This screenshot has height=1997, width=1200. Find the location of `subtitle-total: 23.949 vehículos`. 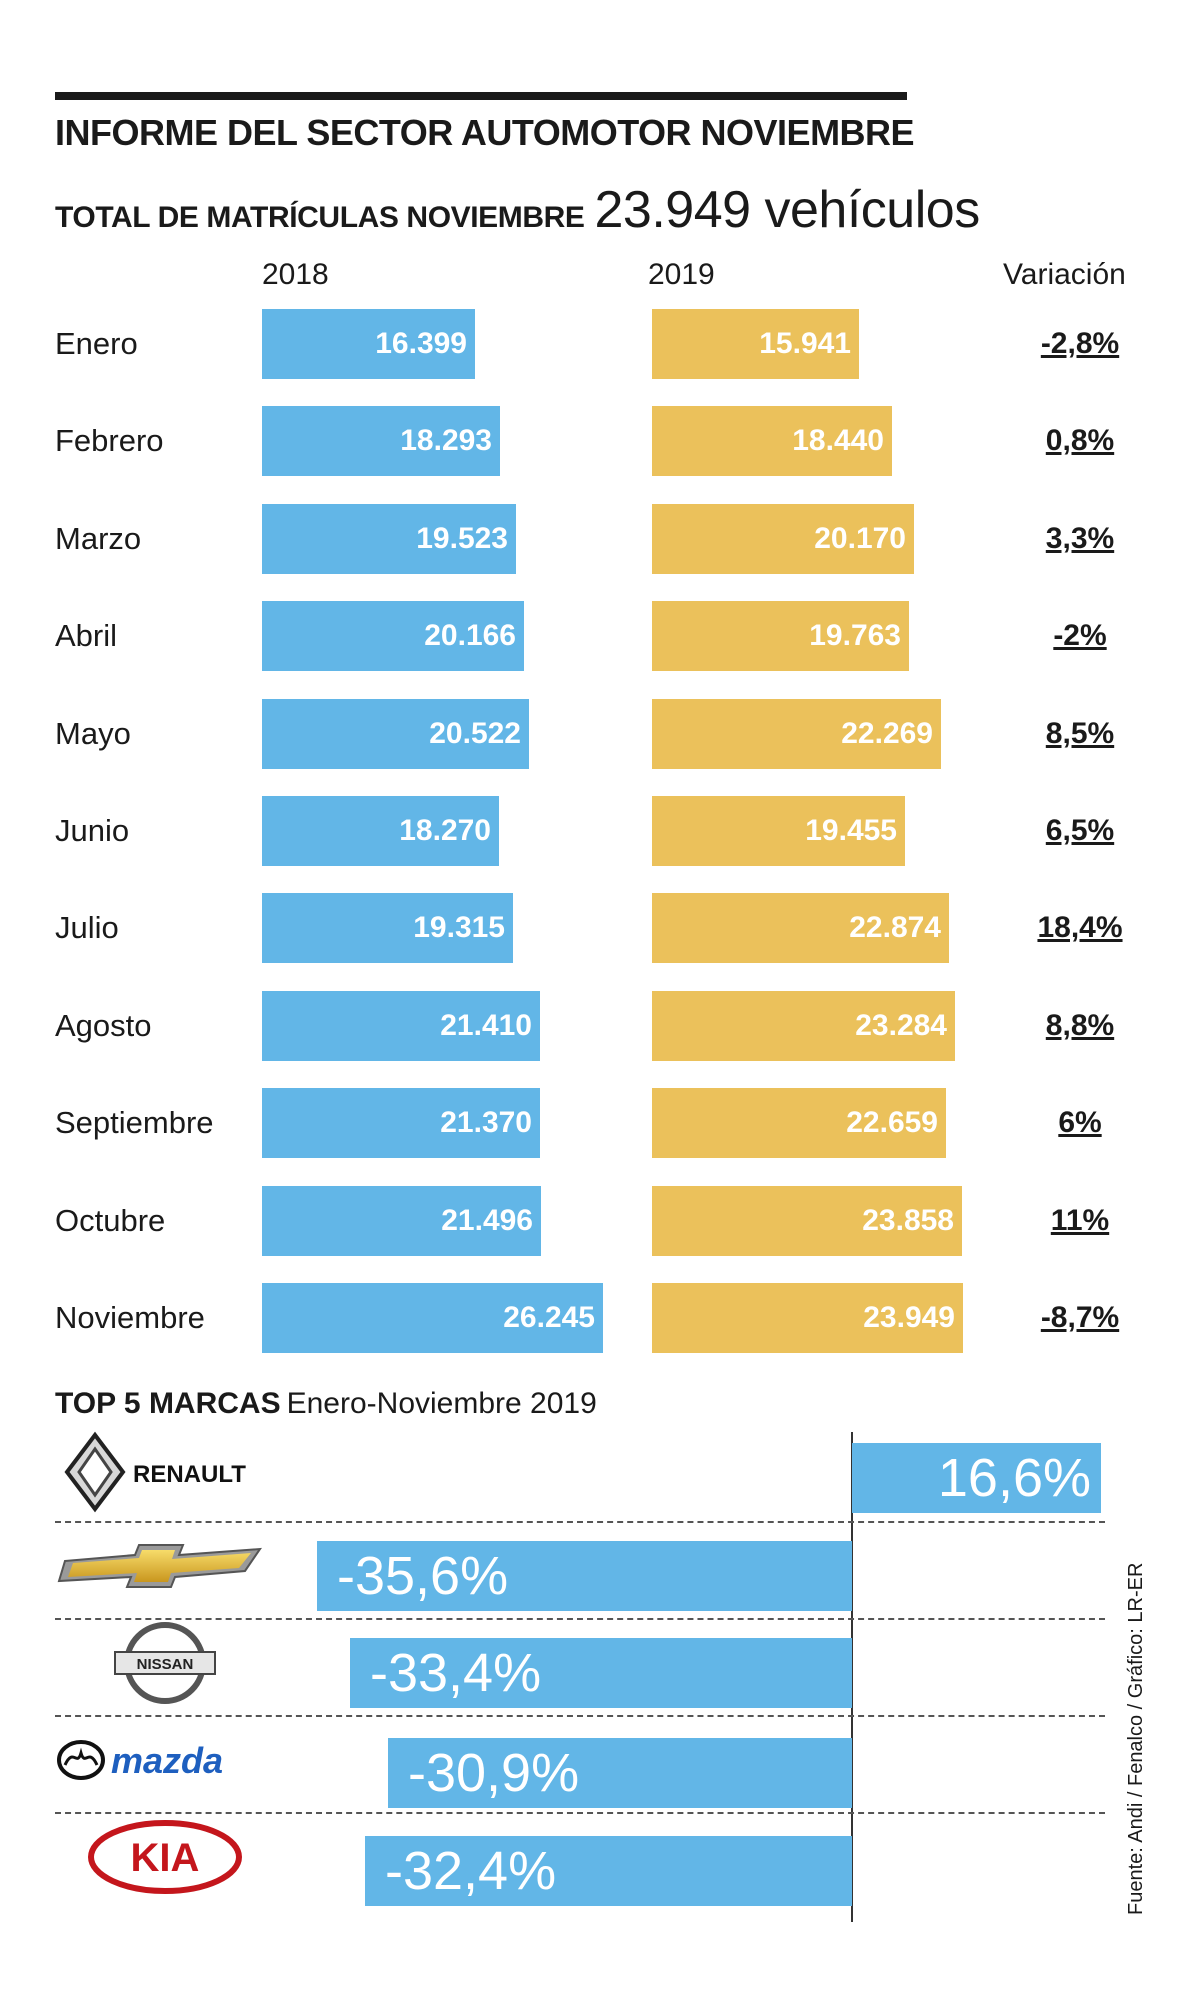

subtitle-total: 23.949 vehículos is located at coordinates (787, 210).